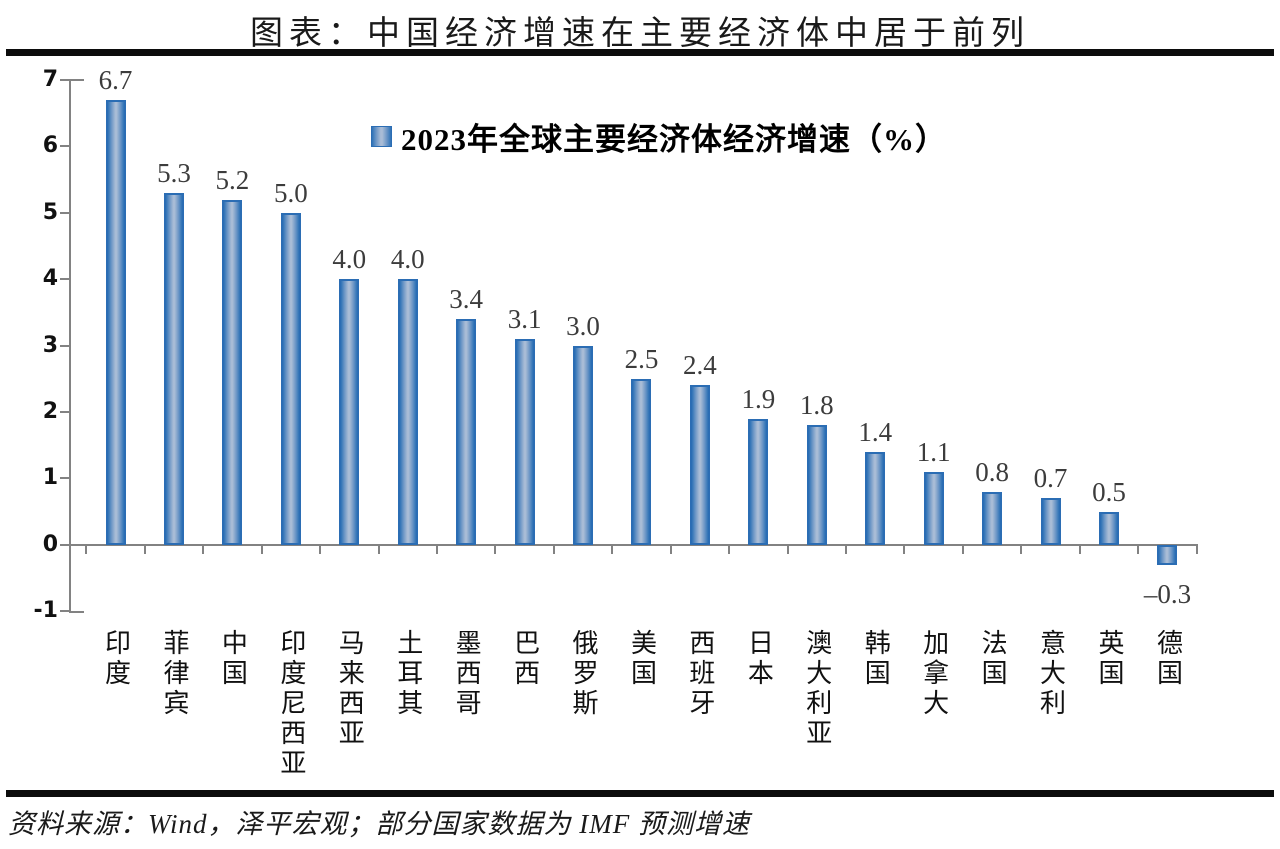  I want to click on category-label: 加拿大, so click(934, 674).